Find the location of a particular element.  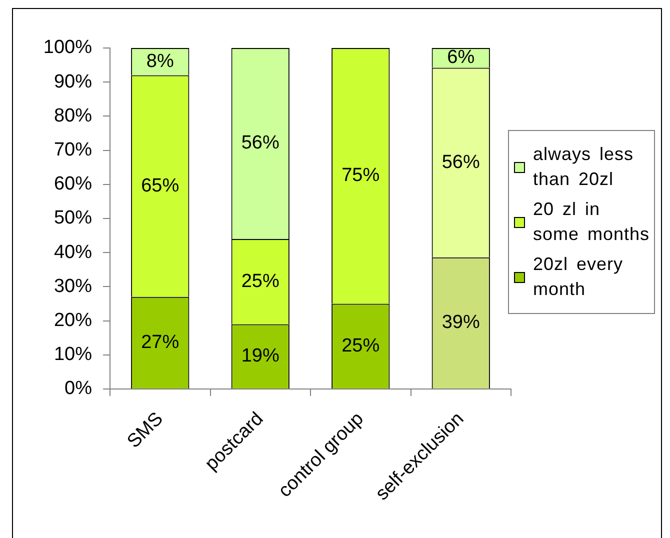

data-label: 75% is located at coordinates (361, 175).